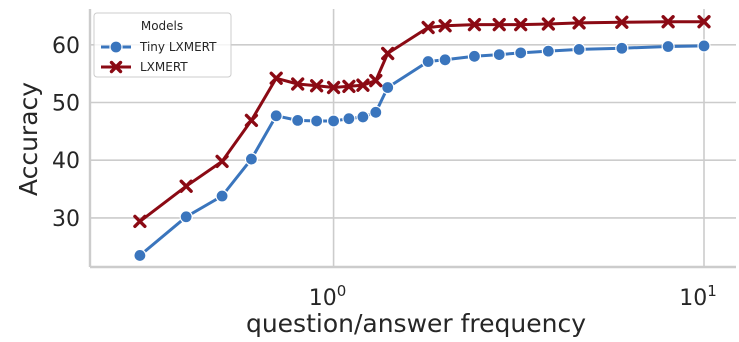 This screenshot has width=739, height=342. Describe the element at coordinates (162, 26) in the screenshot. I see `legend-title: Models` at that location.